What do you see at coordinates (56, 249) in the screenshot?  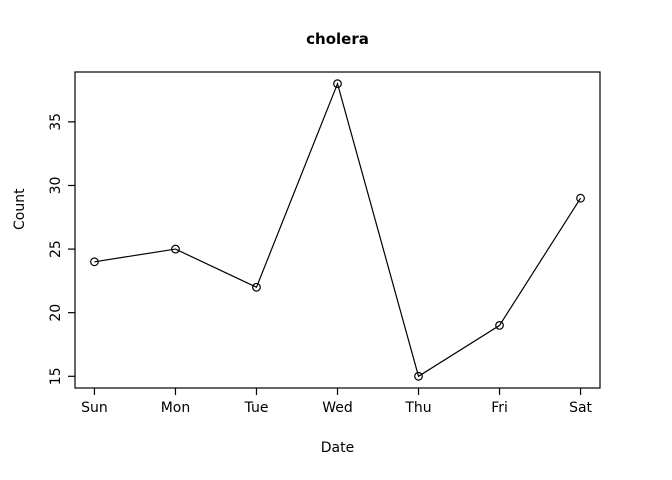 I see `y-tick-label: 25` at bounding box center [56, 249].